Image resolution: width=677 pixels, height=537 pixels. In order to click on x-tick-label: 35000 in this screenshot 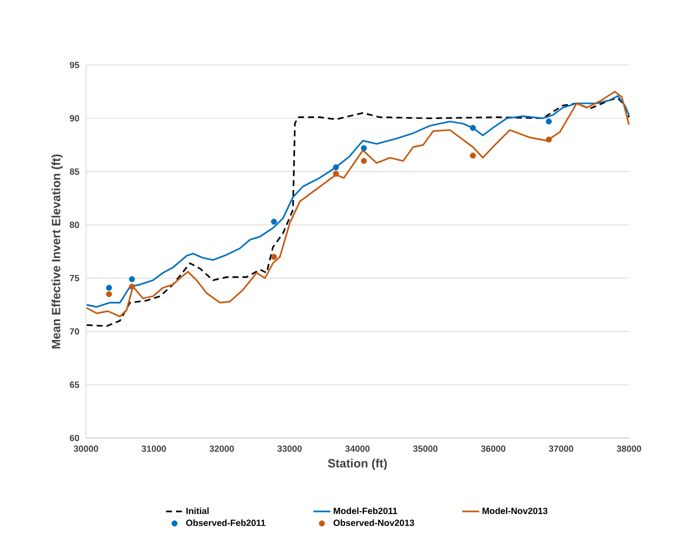, I will do `click(425, 449)`.